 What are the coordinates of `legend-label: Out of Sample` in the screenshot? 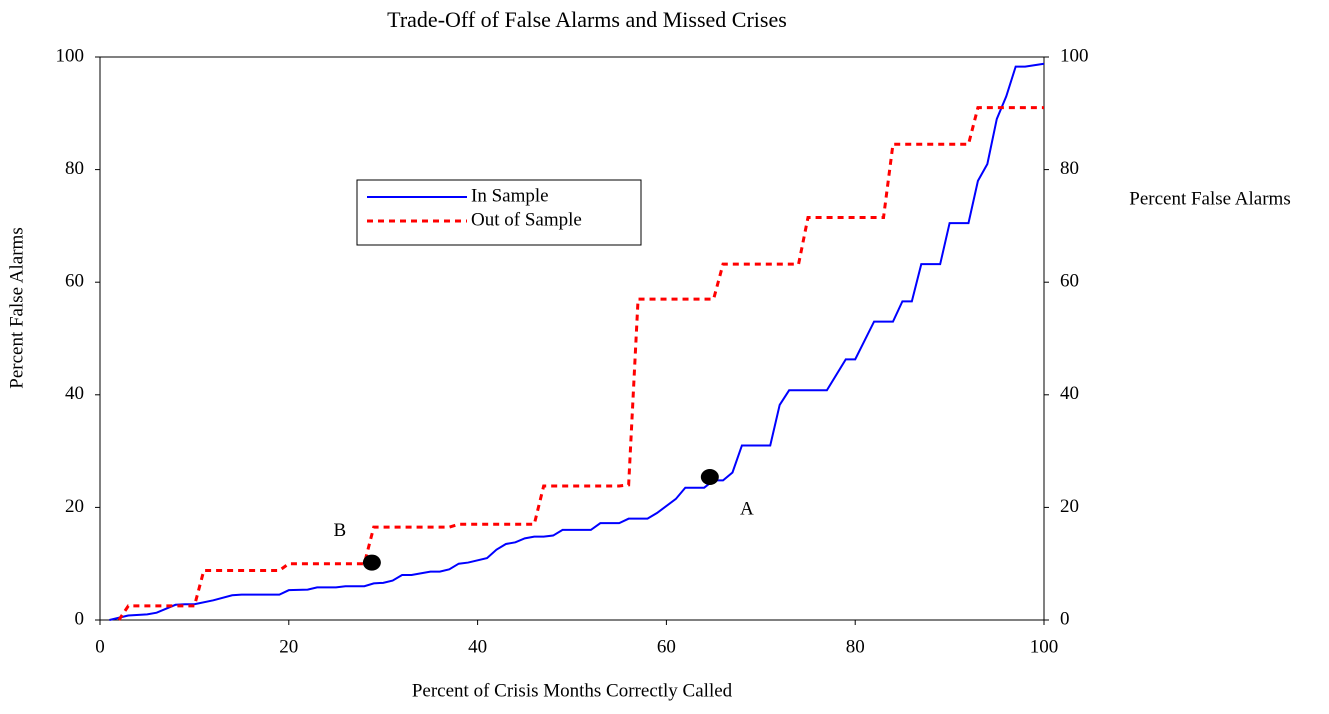 It's located at (526, 219).